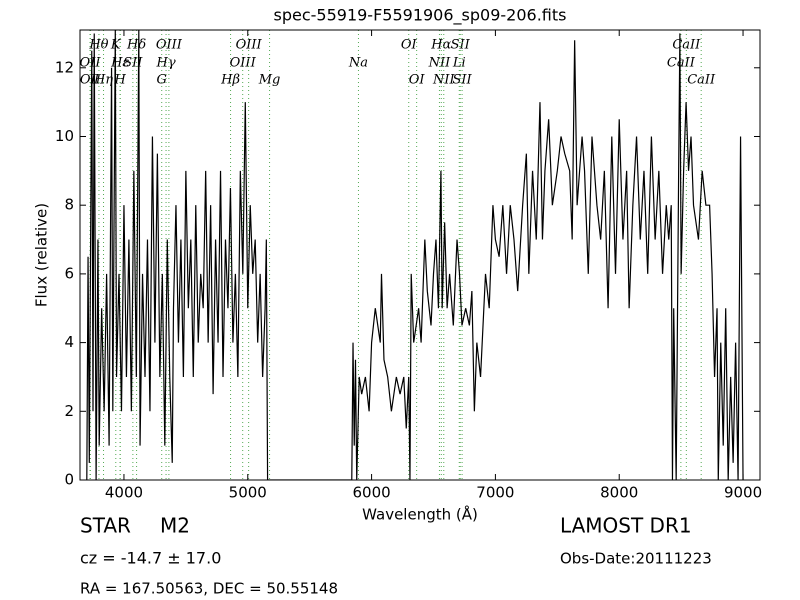 The image size is (800, 600). What do you see at coordinates (440, 45) in the screenshot?
I see `spectral-line-label: Hα` at bounding box center [440, 45].